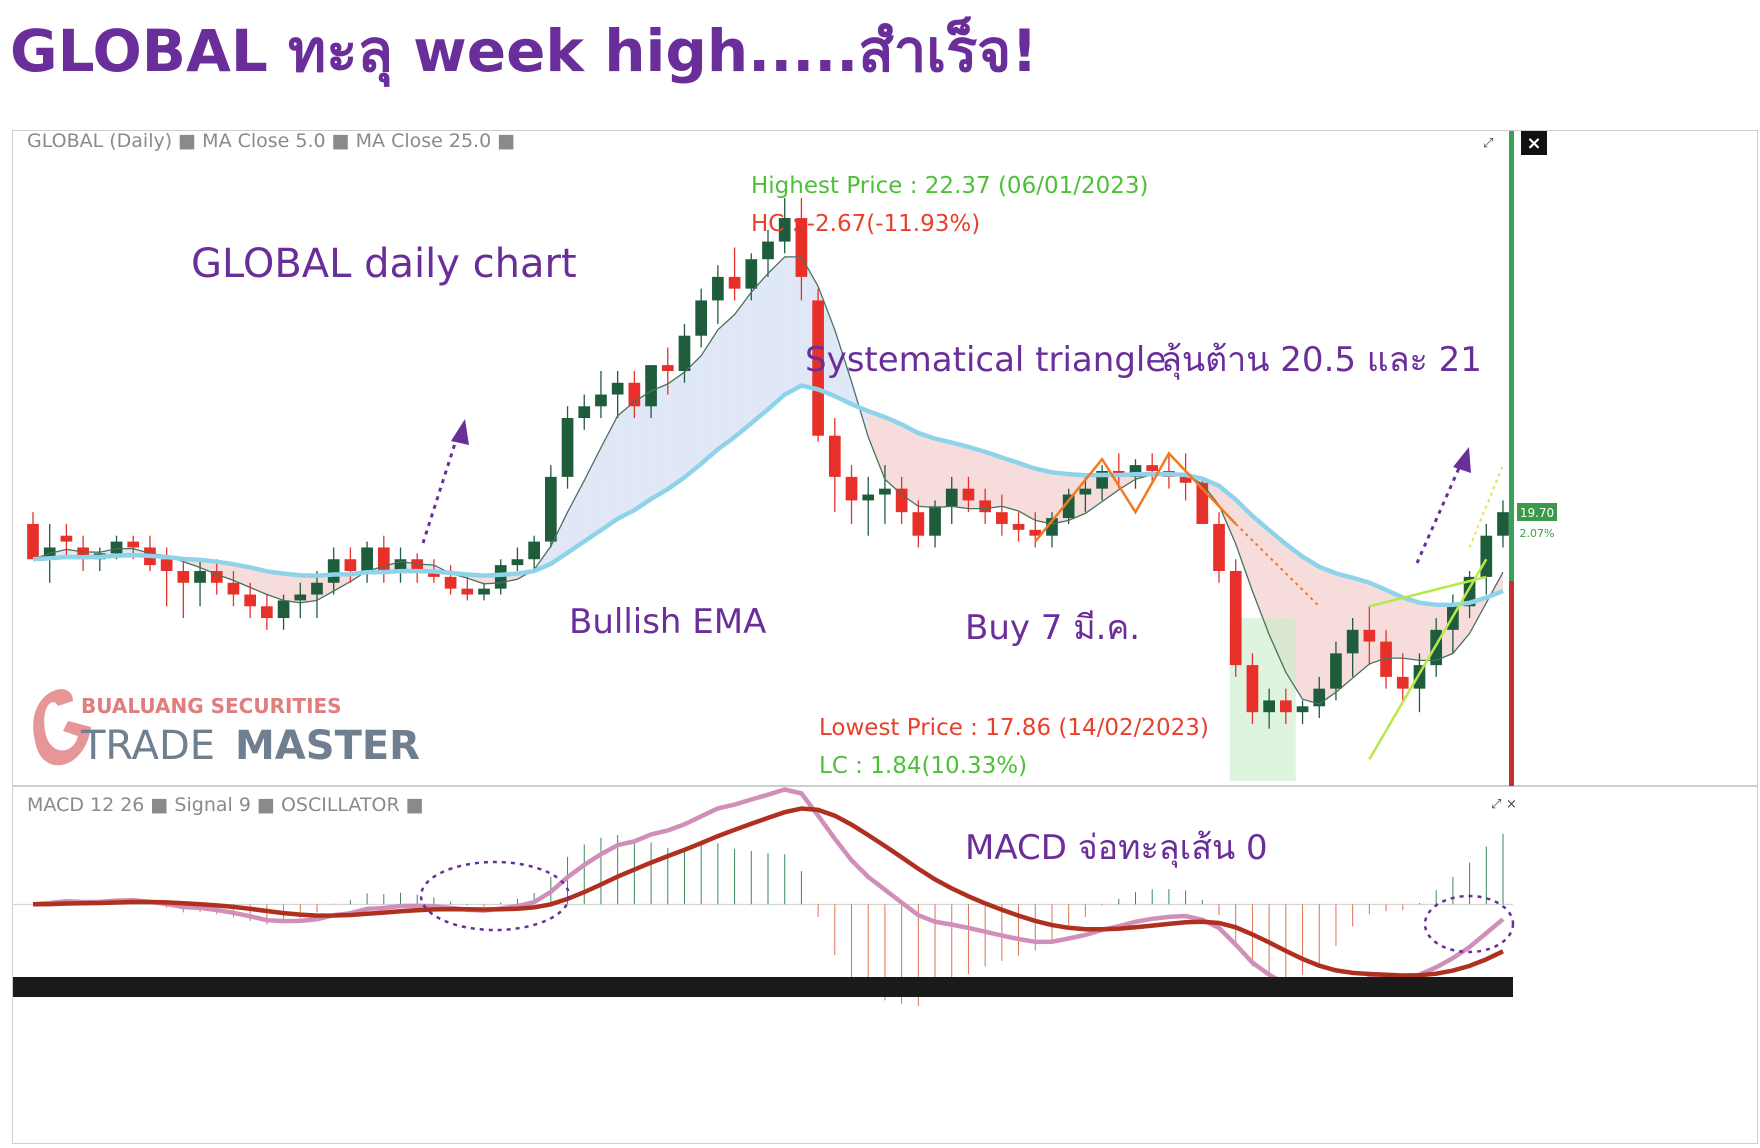 The height and width of the screenshot is (1148, 1760). I want to click on annotation-daily-chart: GLOBAL daily chart, so click(384, 264).